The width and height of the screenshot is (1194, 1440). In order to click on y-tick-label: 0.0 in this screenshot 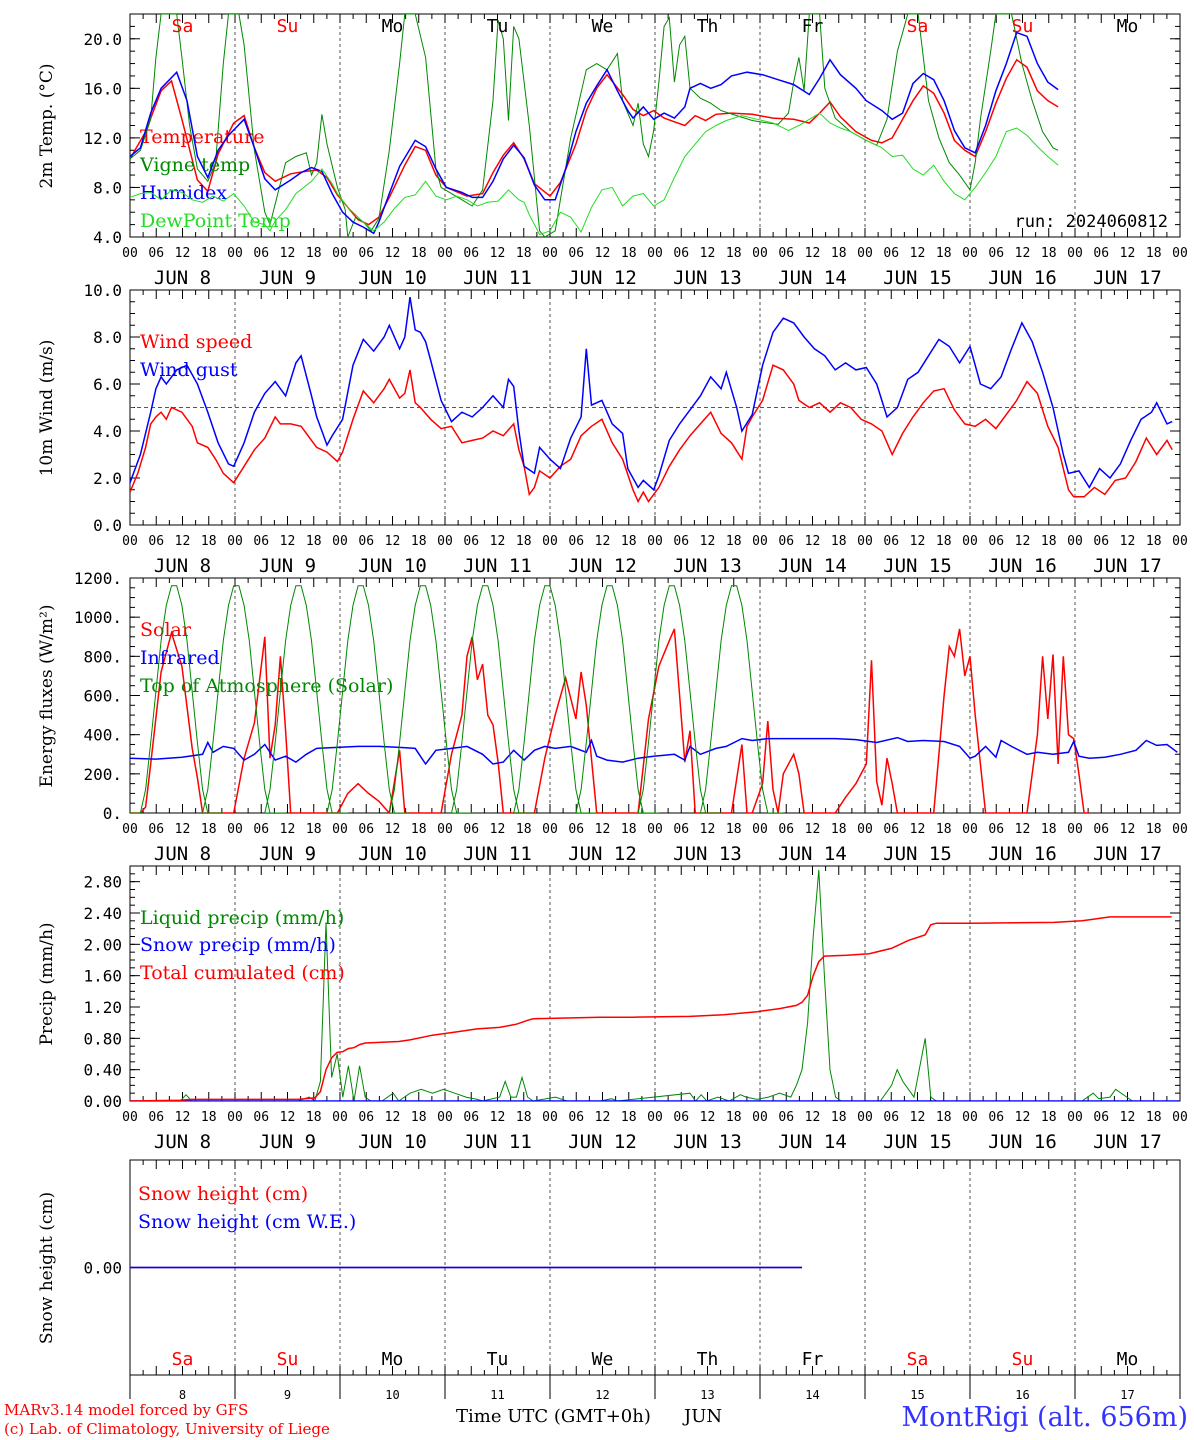, I will do `click(107, 525)`.